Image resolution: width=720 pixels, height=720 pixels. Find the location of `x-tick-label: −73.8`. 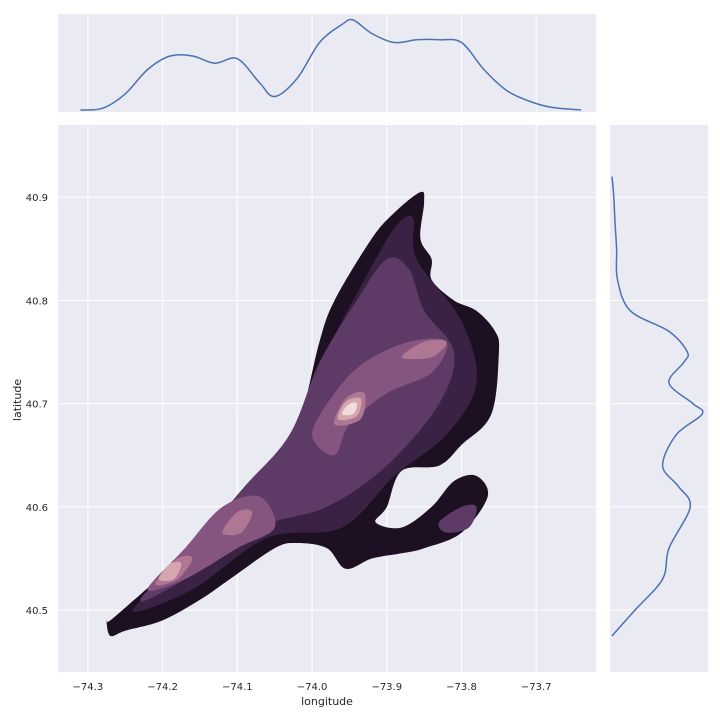

x-tick-label: −73.8 is located at coordinates (461, 687).